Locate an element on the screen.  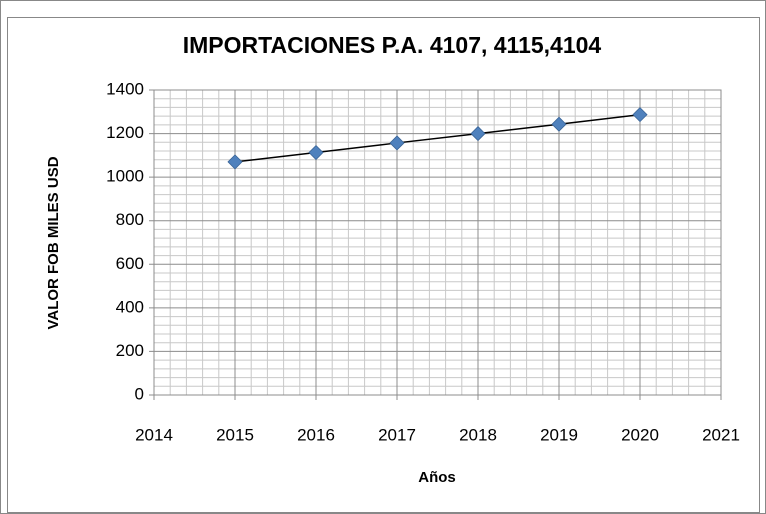
x-tick-label: 2020 is located at coordinates (640, 434).